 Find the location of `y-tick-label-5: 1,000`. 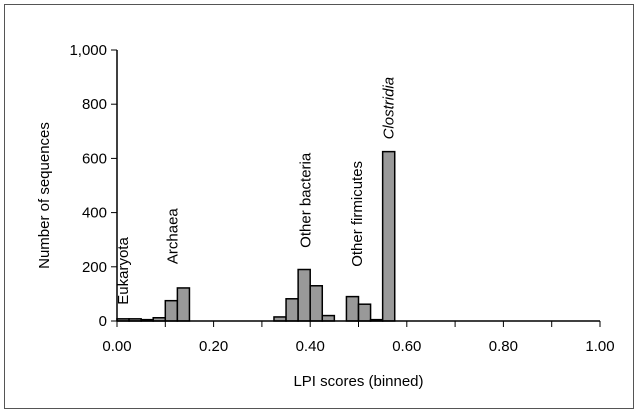

y-tick-label-5: 1,000 is located at coordinates (88, 50).